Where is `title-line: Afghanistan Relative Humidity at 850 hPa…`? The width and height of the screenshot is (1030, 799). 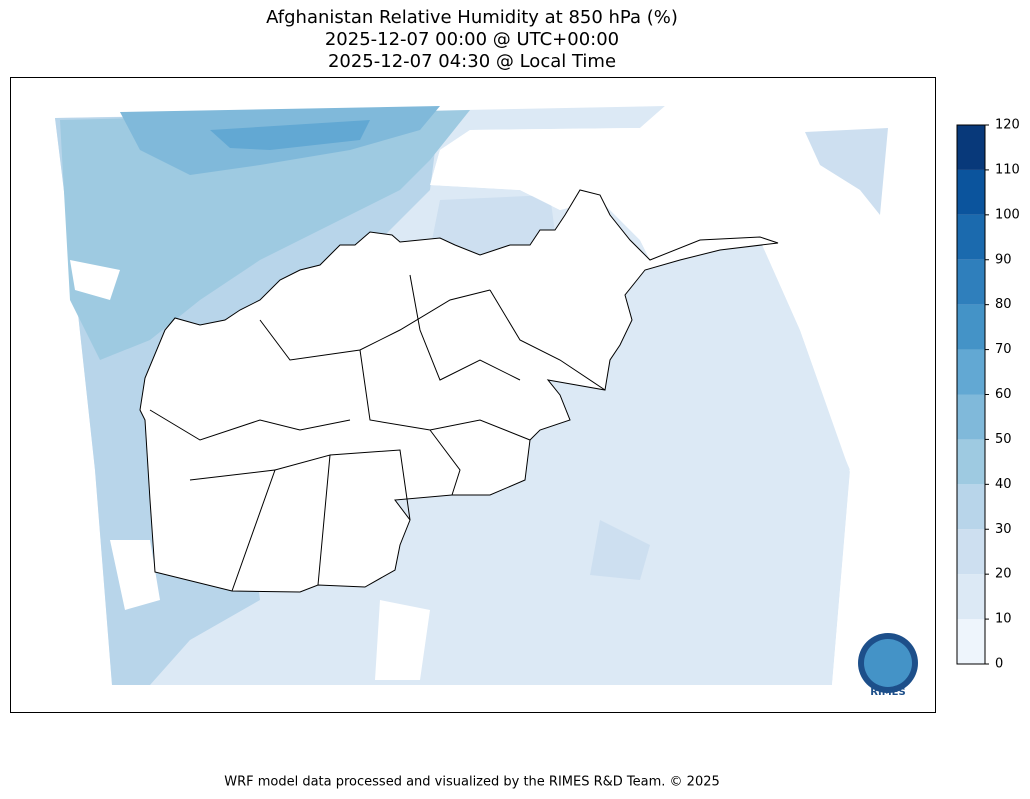
title-line: Afghanistan Relative Humidity at 850 hPa… is located at coordinates (472, 17).